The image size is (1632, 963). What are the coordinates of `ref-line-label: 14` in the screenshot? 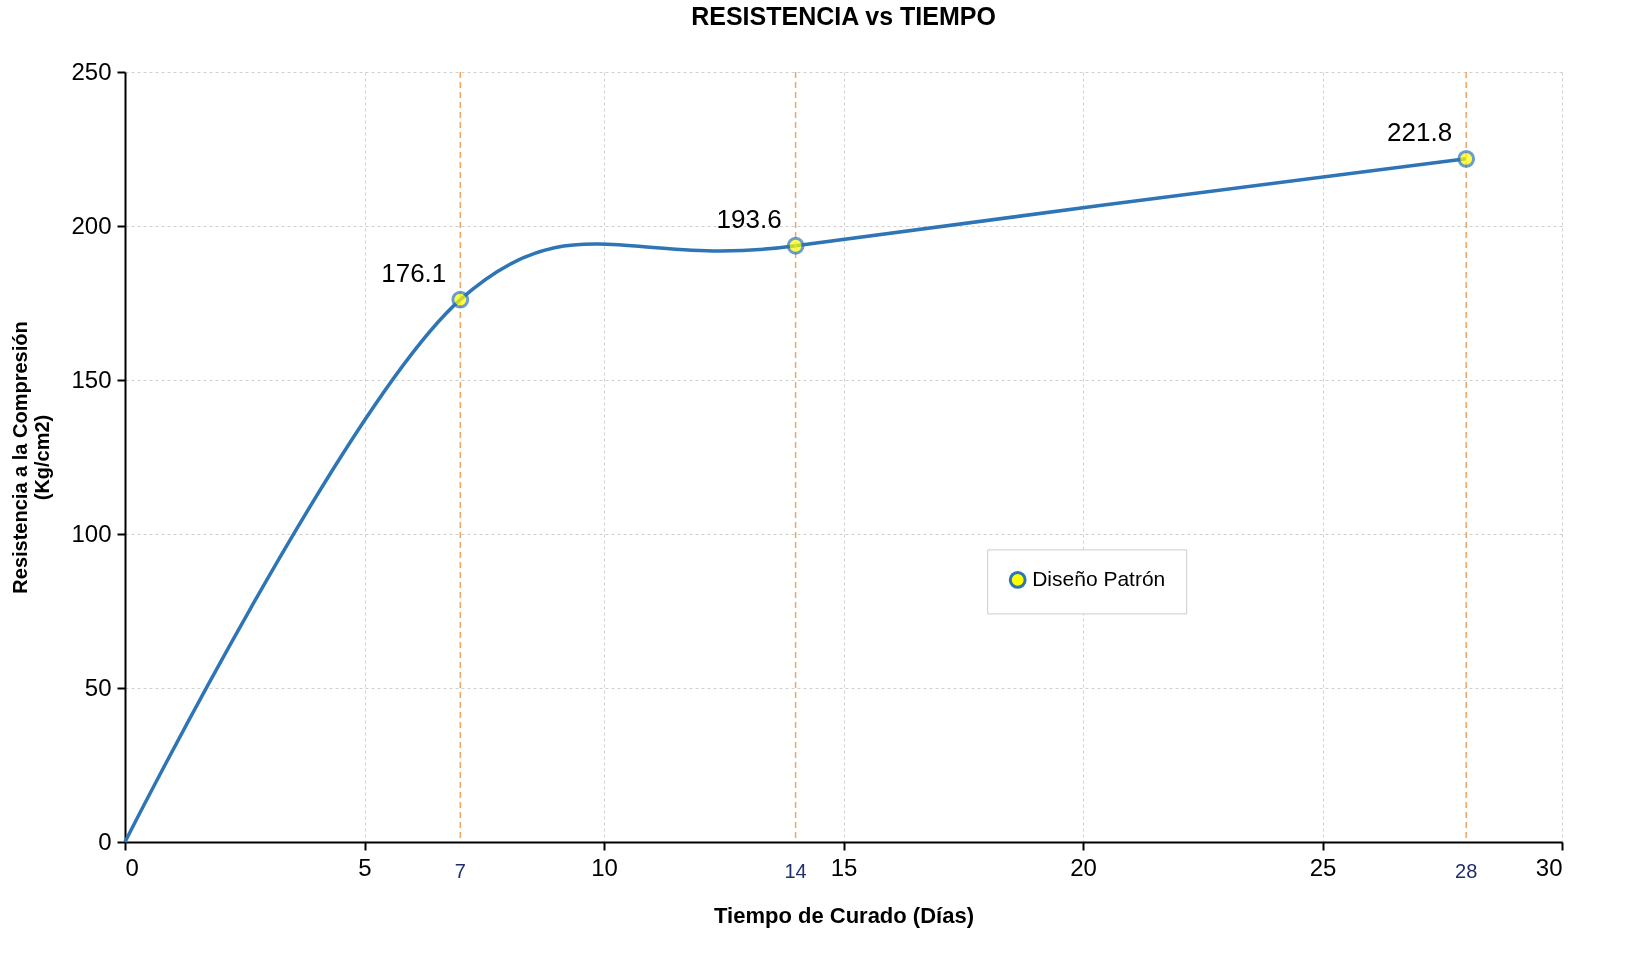 It's located at (795, 871).